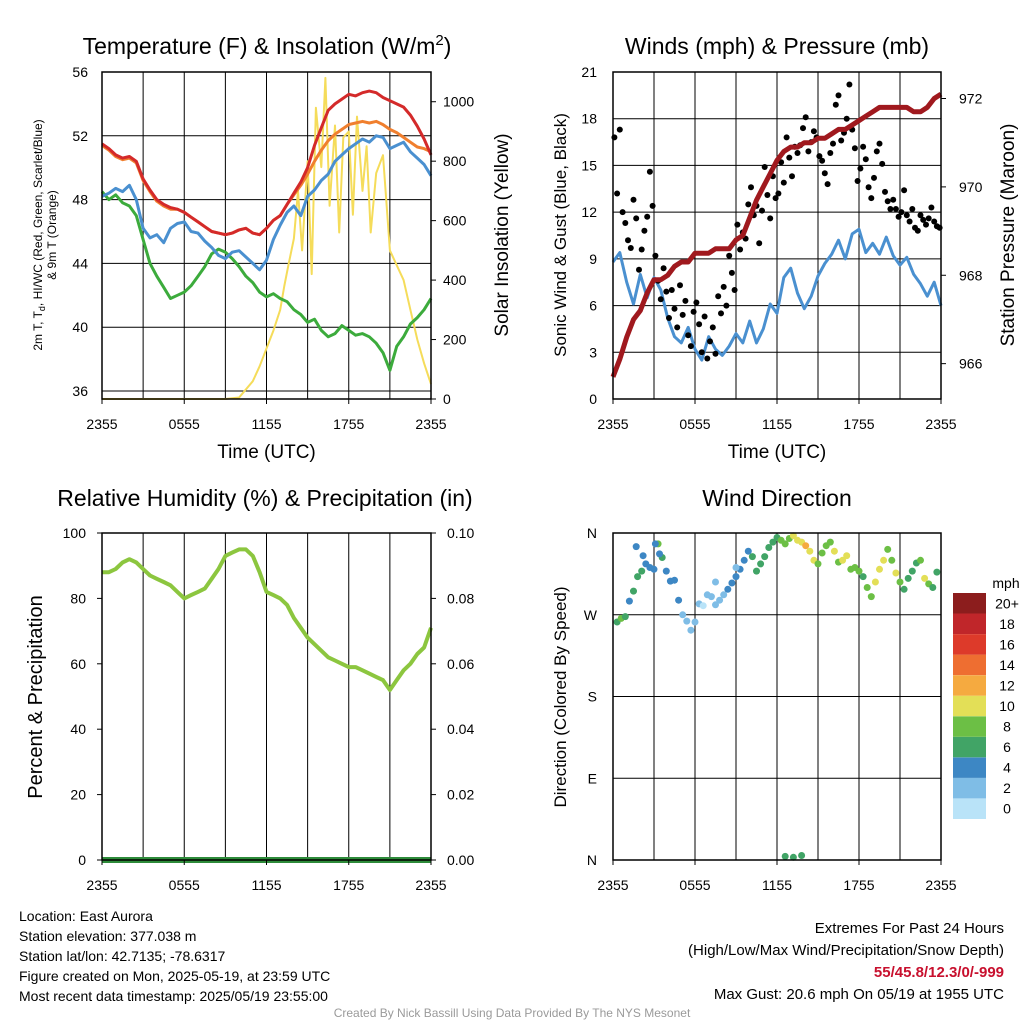 The width and height of the screenshot is (1024, 1024). What do you see at coordinates (184, 885) in the screenshot?
I see `x-tick-label: 0555` at bounding box center [184, 885].